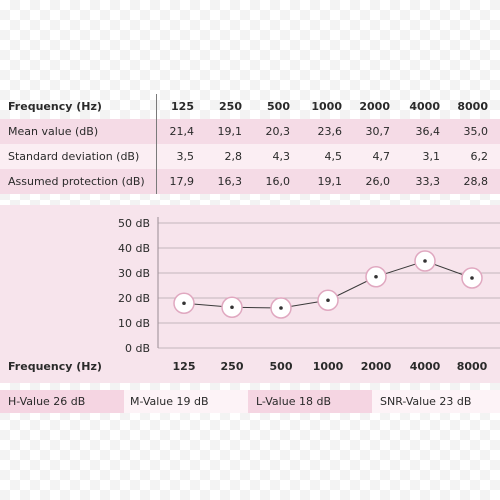  What do you see at coordinates (55, 106) in the screenshot?
I see `header-label: Frequency (Hz)` at bounding box center [55, 106].